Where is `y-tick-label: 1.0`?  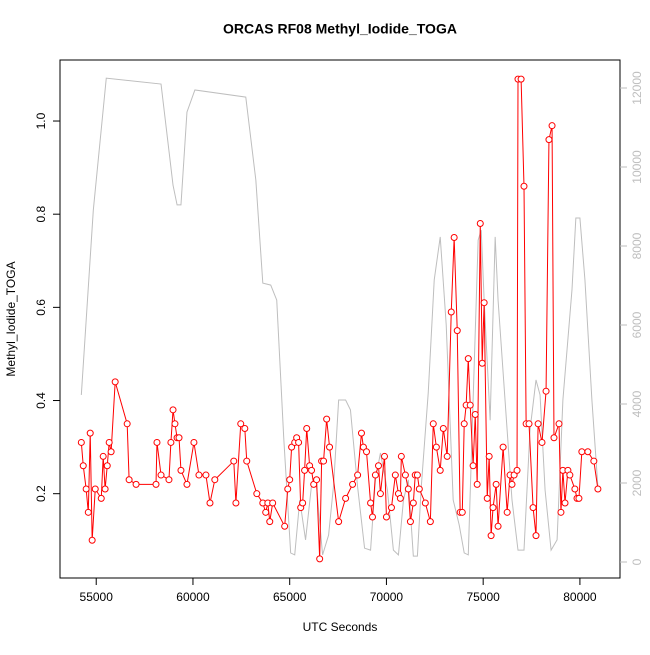
y-tick-label: 1.0 is located at coordinates (41, 120).